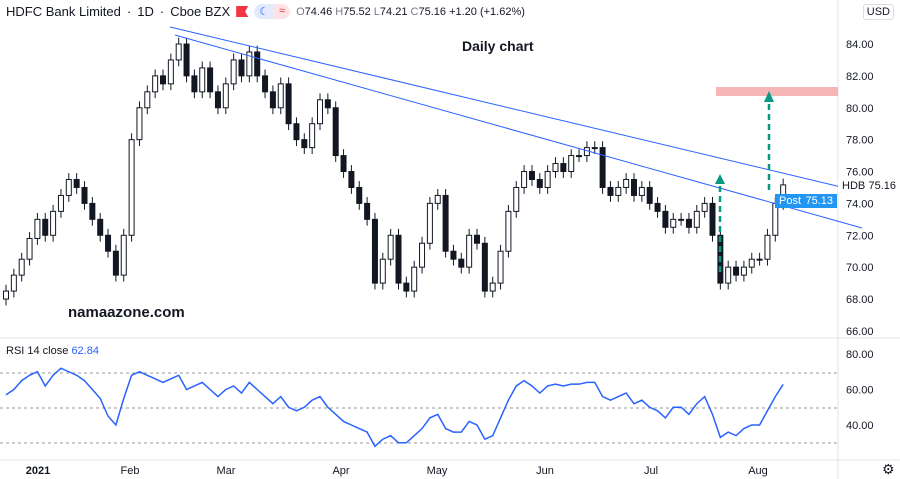  I want to click on open-label: O, so click(300, 11).